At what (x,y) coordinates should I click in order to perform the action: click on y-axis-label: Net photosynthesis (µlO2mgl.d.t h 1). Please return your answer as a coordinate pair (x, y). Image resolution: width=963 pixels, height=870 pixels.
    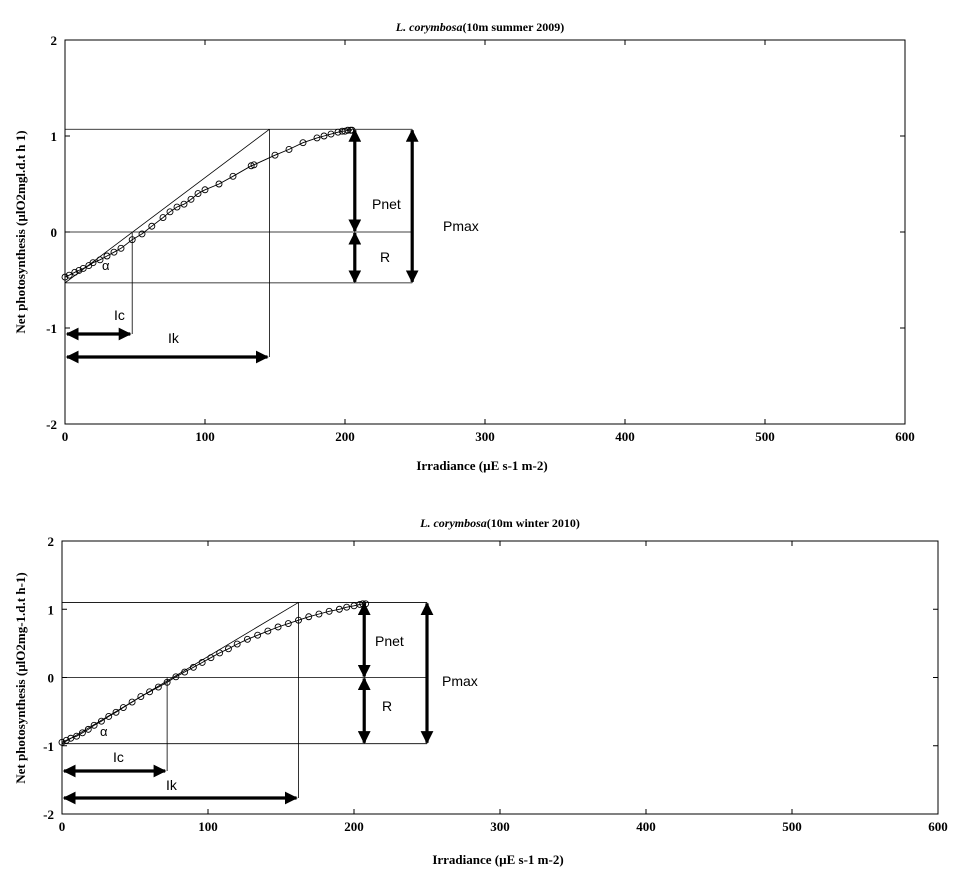
    Looking at the image, I should click on (20, 231).